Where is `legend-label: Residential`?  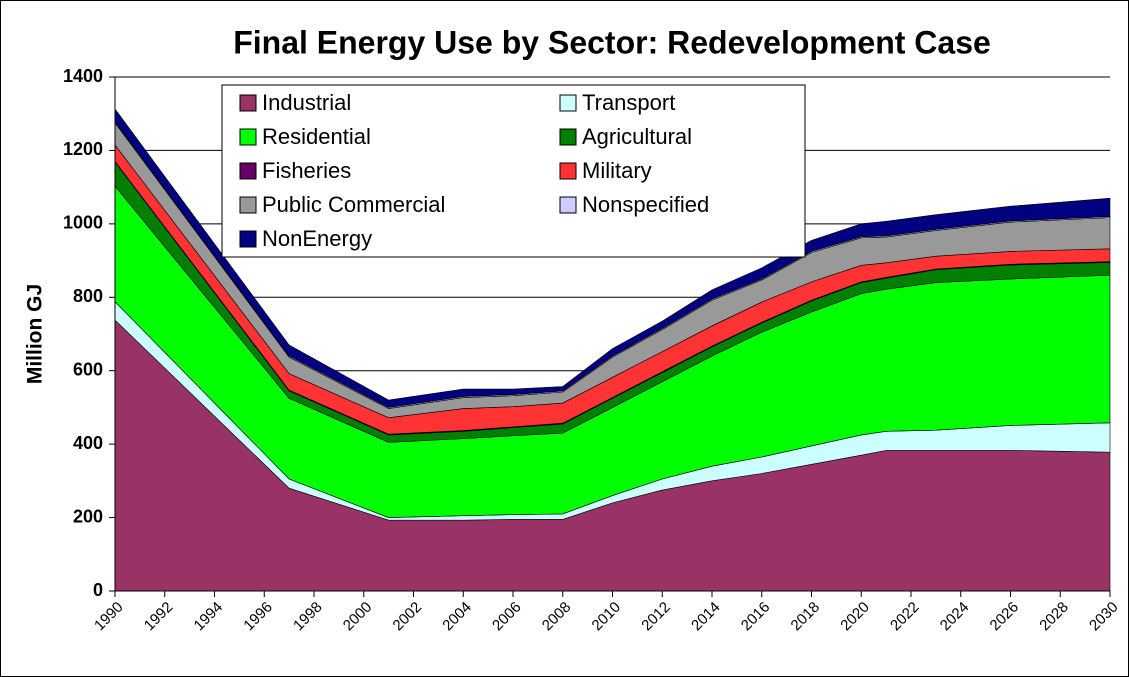
legend-label: Residential is located at coordinates (316, 136).